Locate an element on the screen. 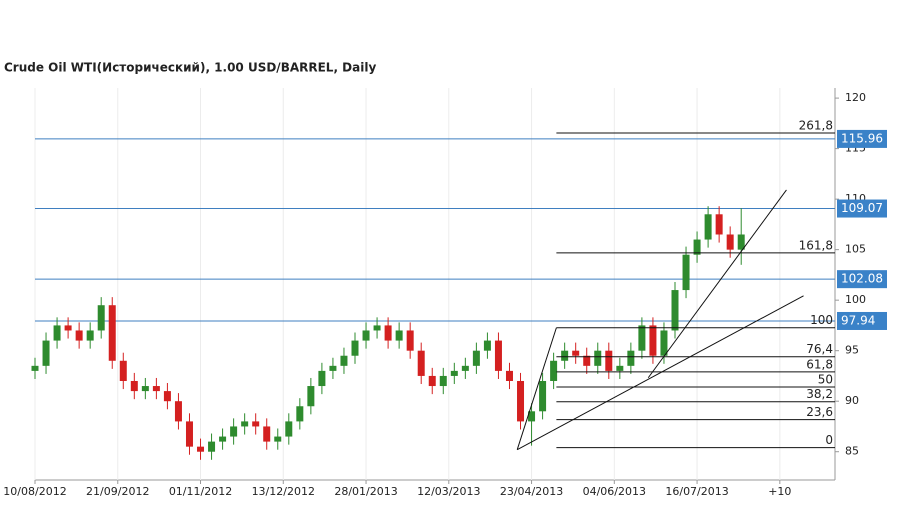  x-tick-label: 16/07/2013 is located at coordinates (696, 491).